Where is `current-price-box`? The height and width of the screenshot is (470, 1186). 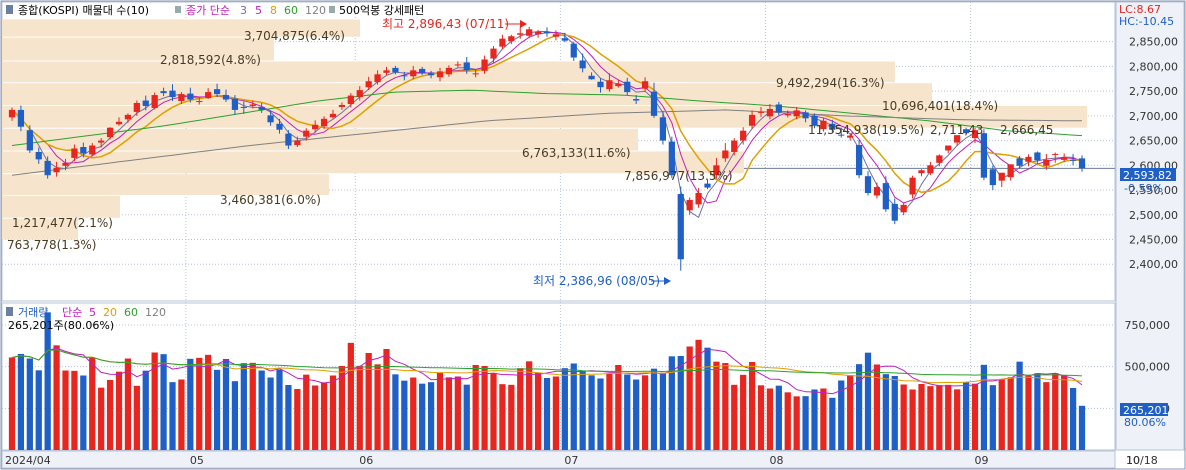 current-price-box is located at coordinates (1148, 174).